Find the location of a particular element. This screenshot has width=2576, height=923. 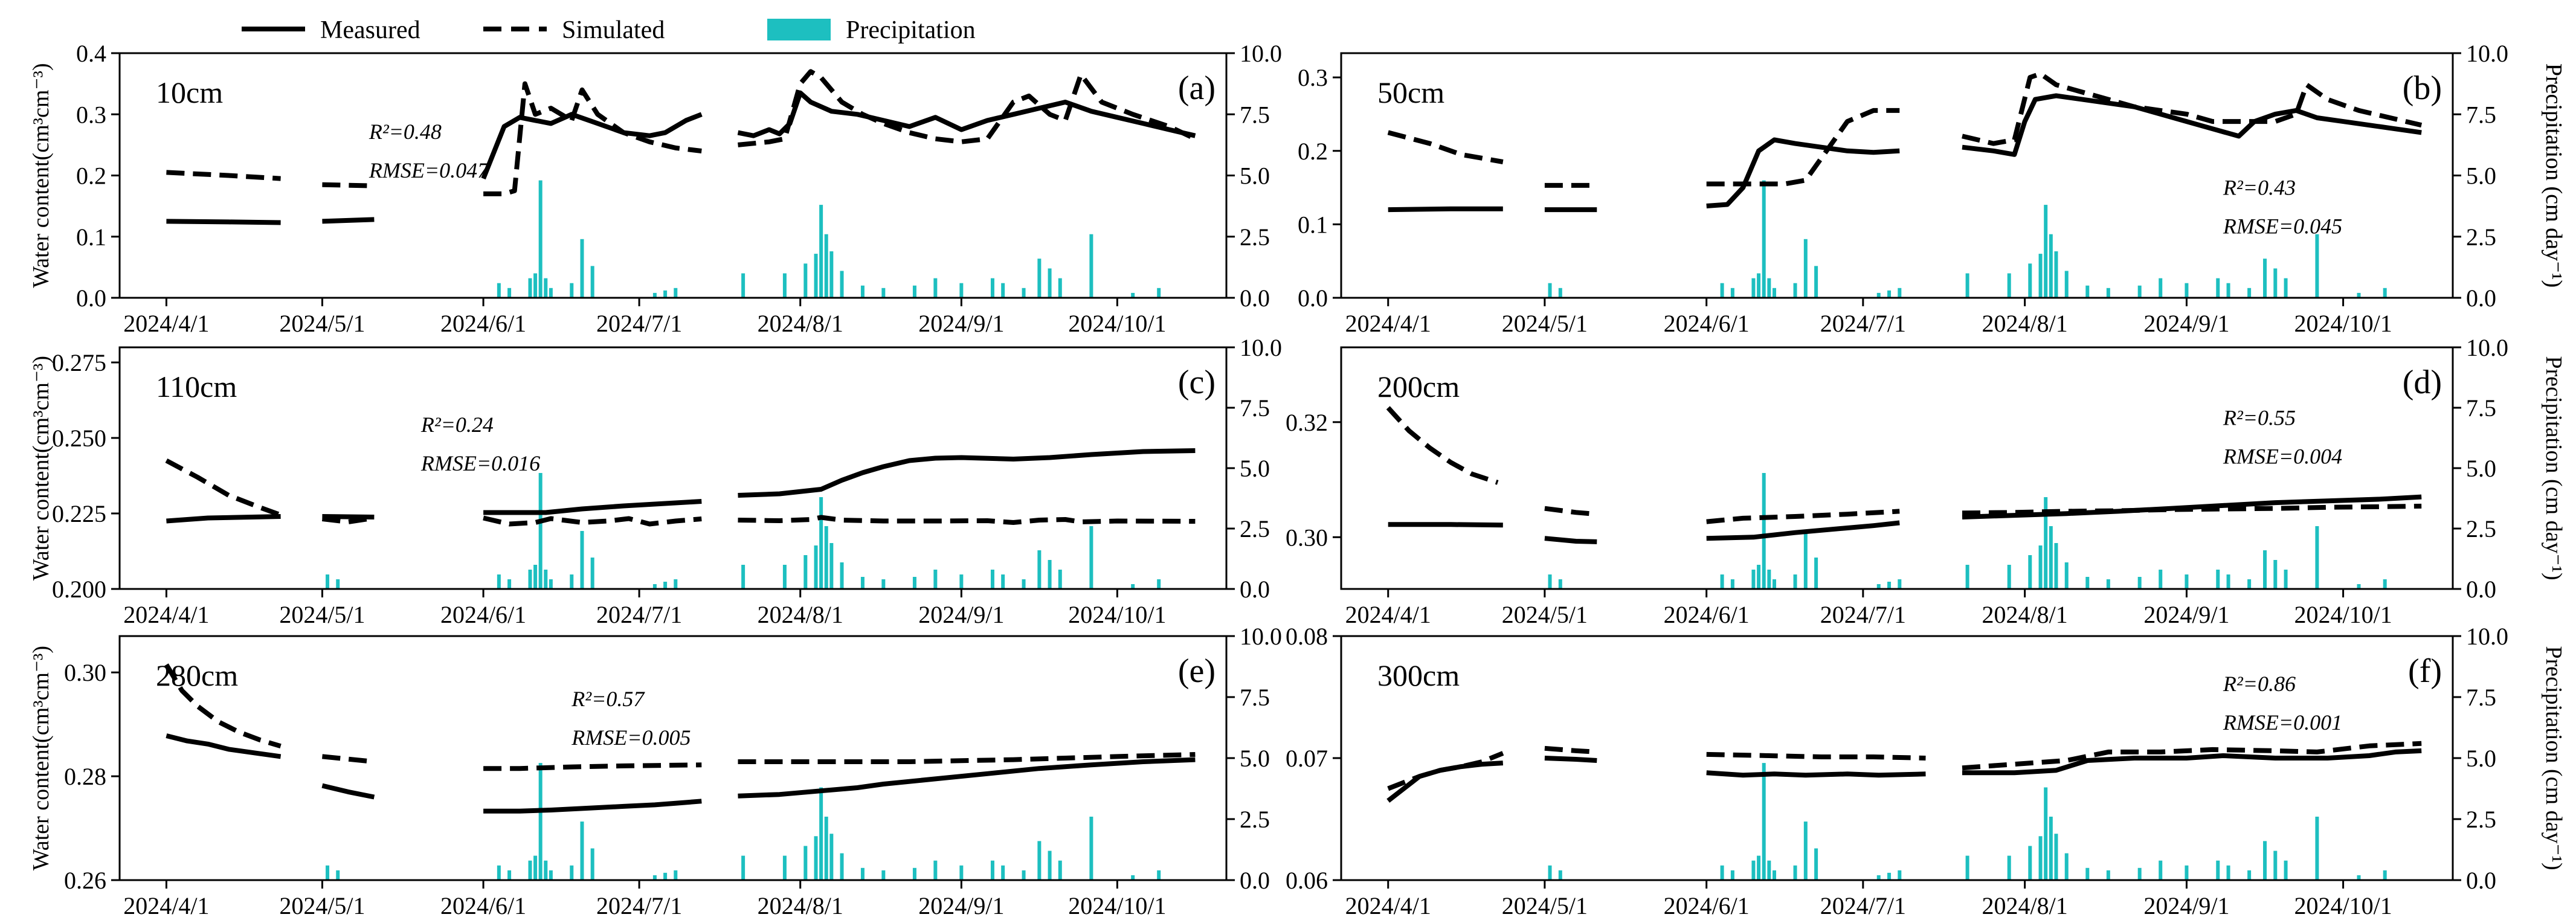

y2-tick-label: 2.5 is located at coordinates (2481, 528).